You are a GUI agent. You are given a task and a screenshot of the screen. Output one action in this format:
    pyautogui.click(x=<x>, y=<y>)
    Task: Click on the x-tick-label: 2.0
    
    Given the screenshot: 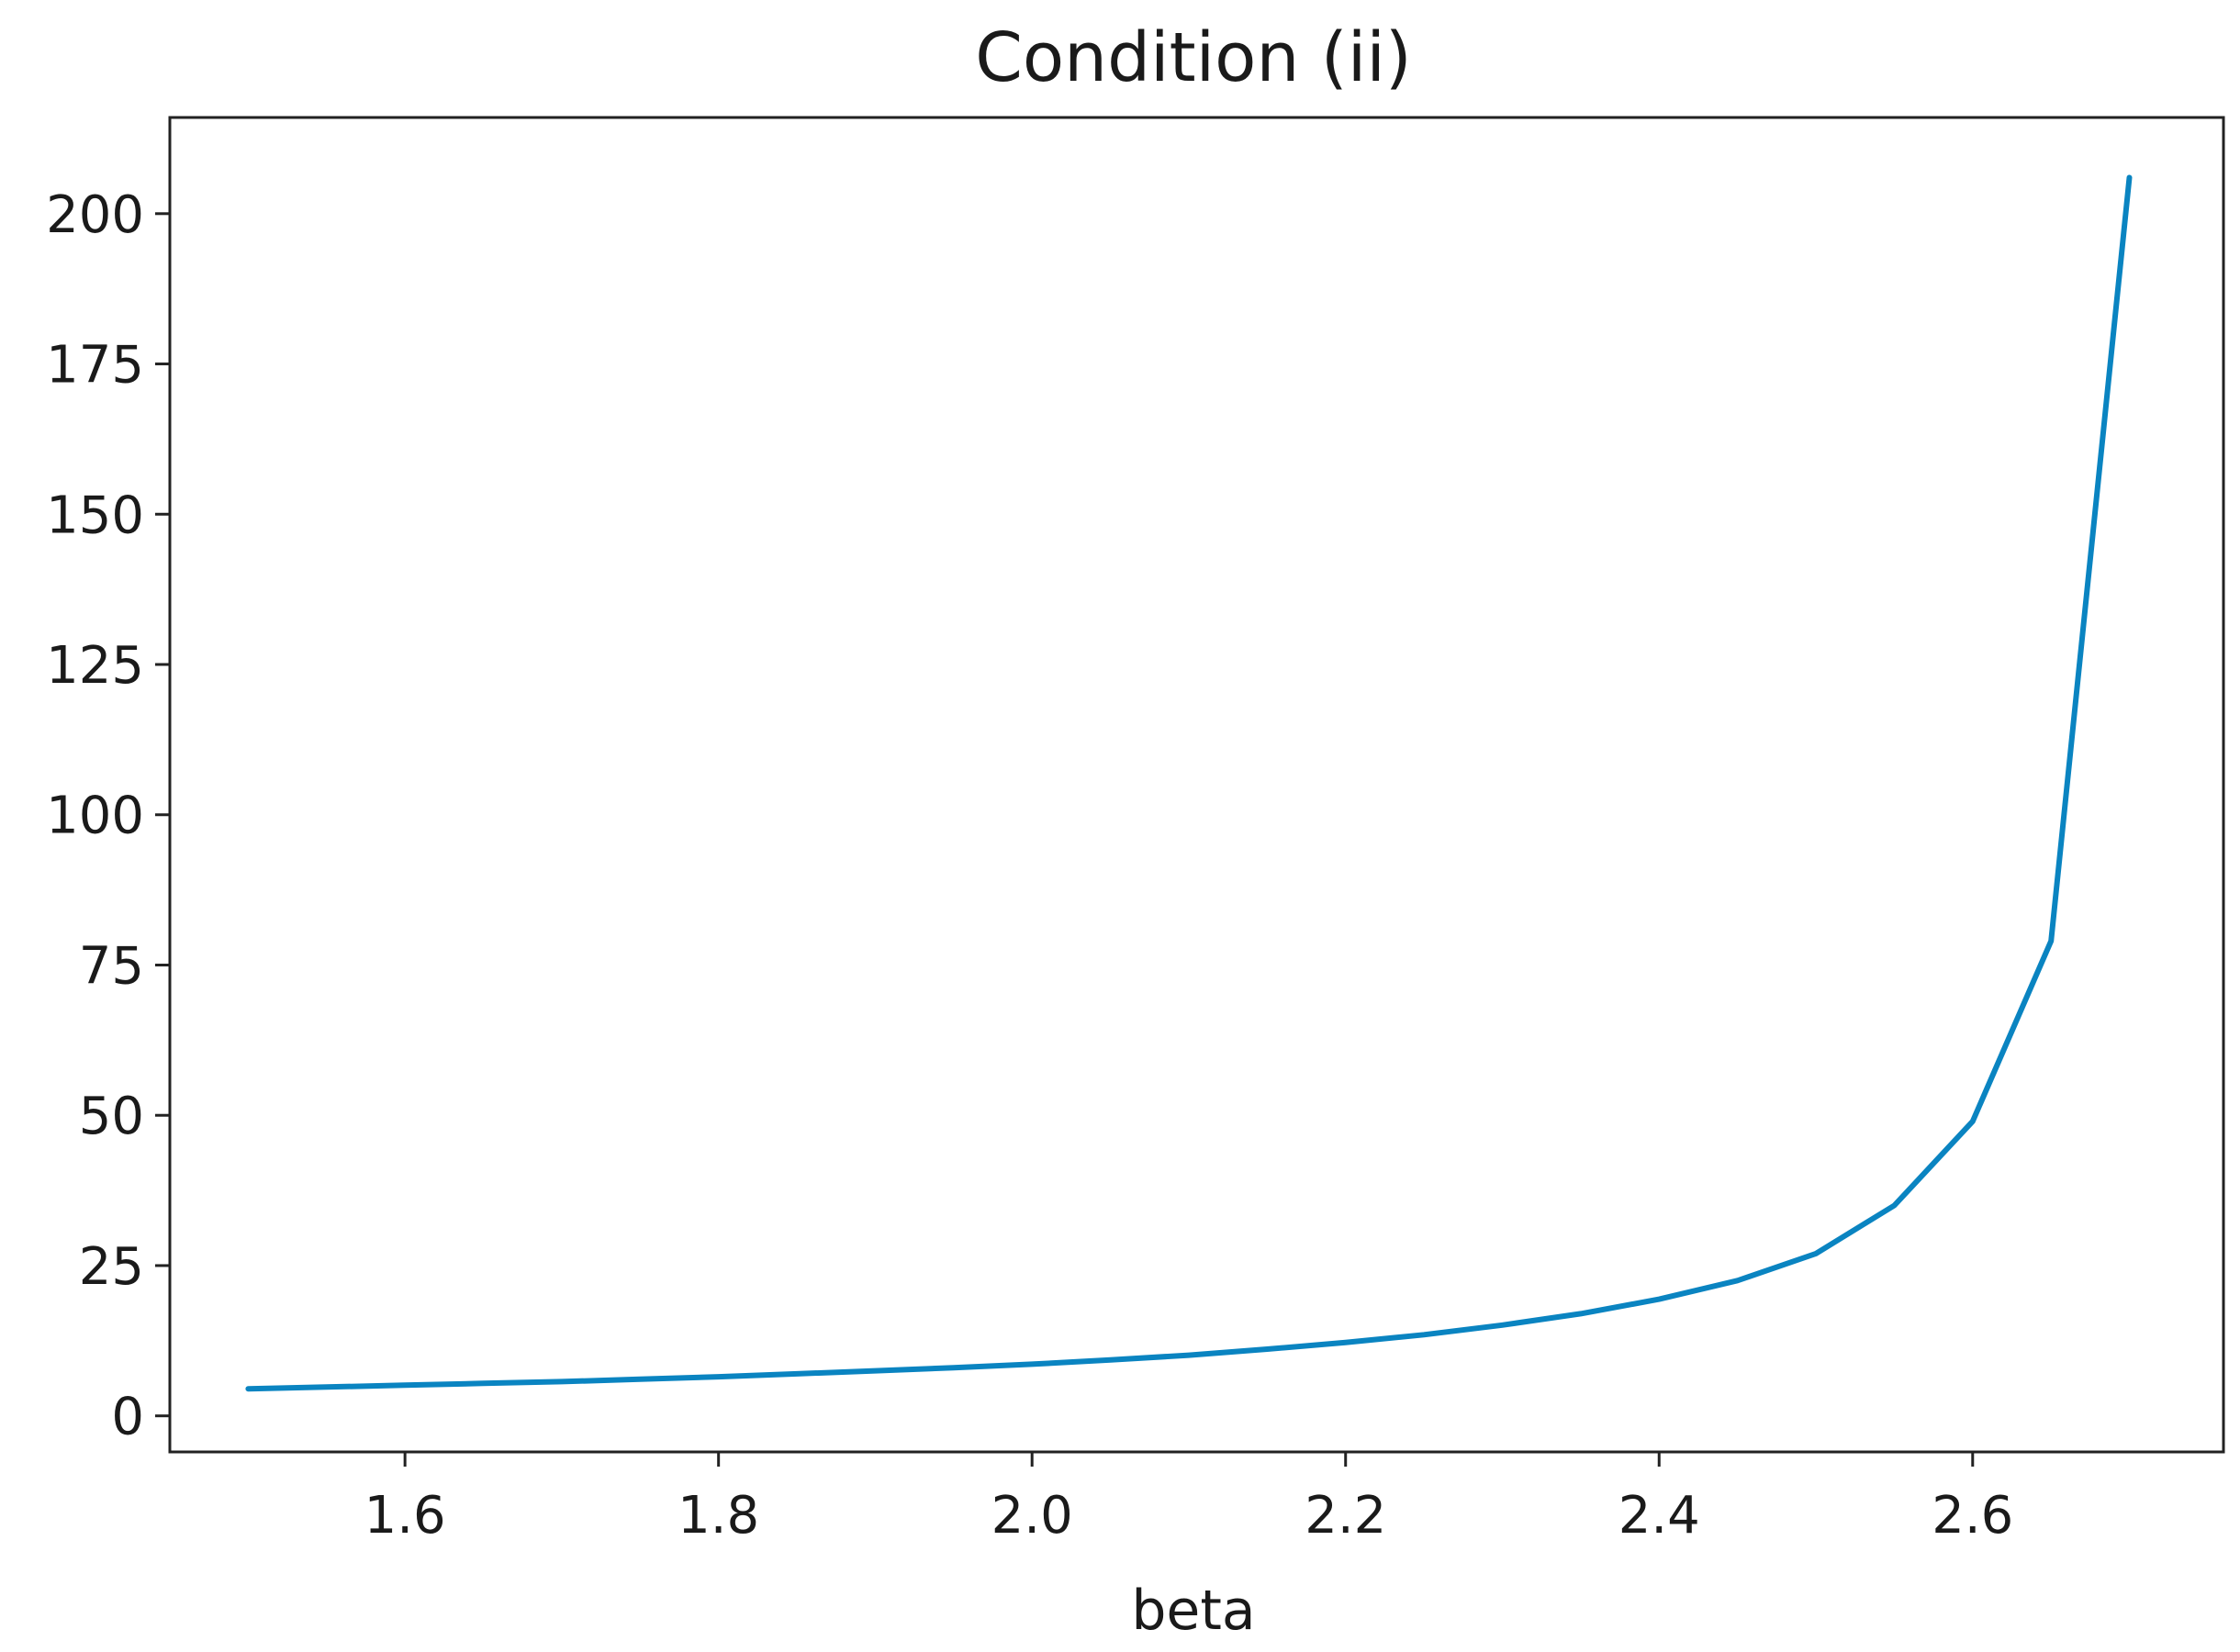 What is the action you would take?
    pyautogui.click(x=1032, y=1516)
    